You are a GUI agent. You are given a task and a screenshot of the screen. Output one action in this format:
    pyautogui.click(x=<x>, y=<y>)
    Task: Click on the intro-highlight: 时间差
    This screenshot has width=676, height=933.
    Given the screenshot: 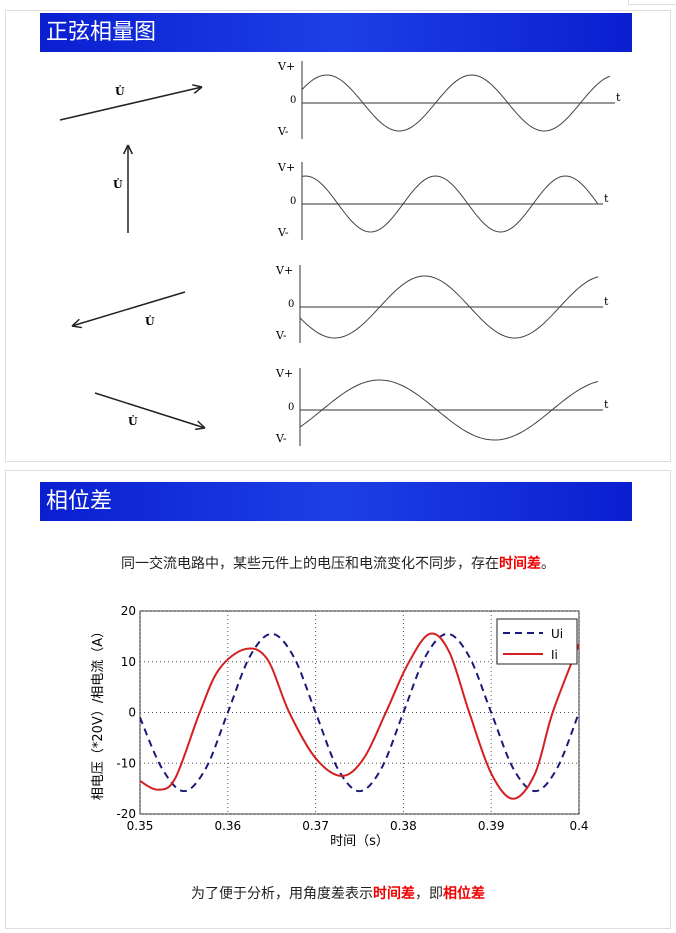 What is the action you would take?
    pyautogui.click(x=520, y=564)
    